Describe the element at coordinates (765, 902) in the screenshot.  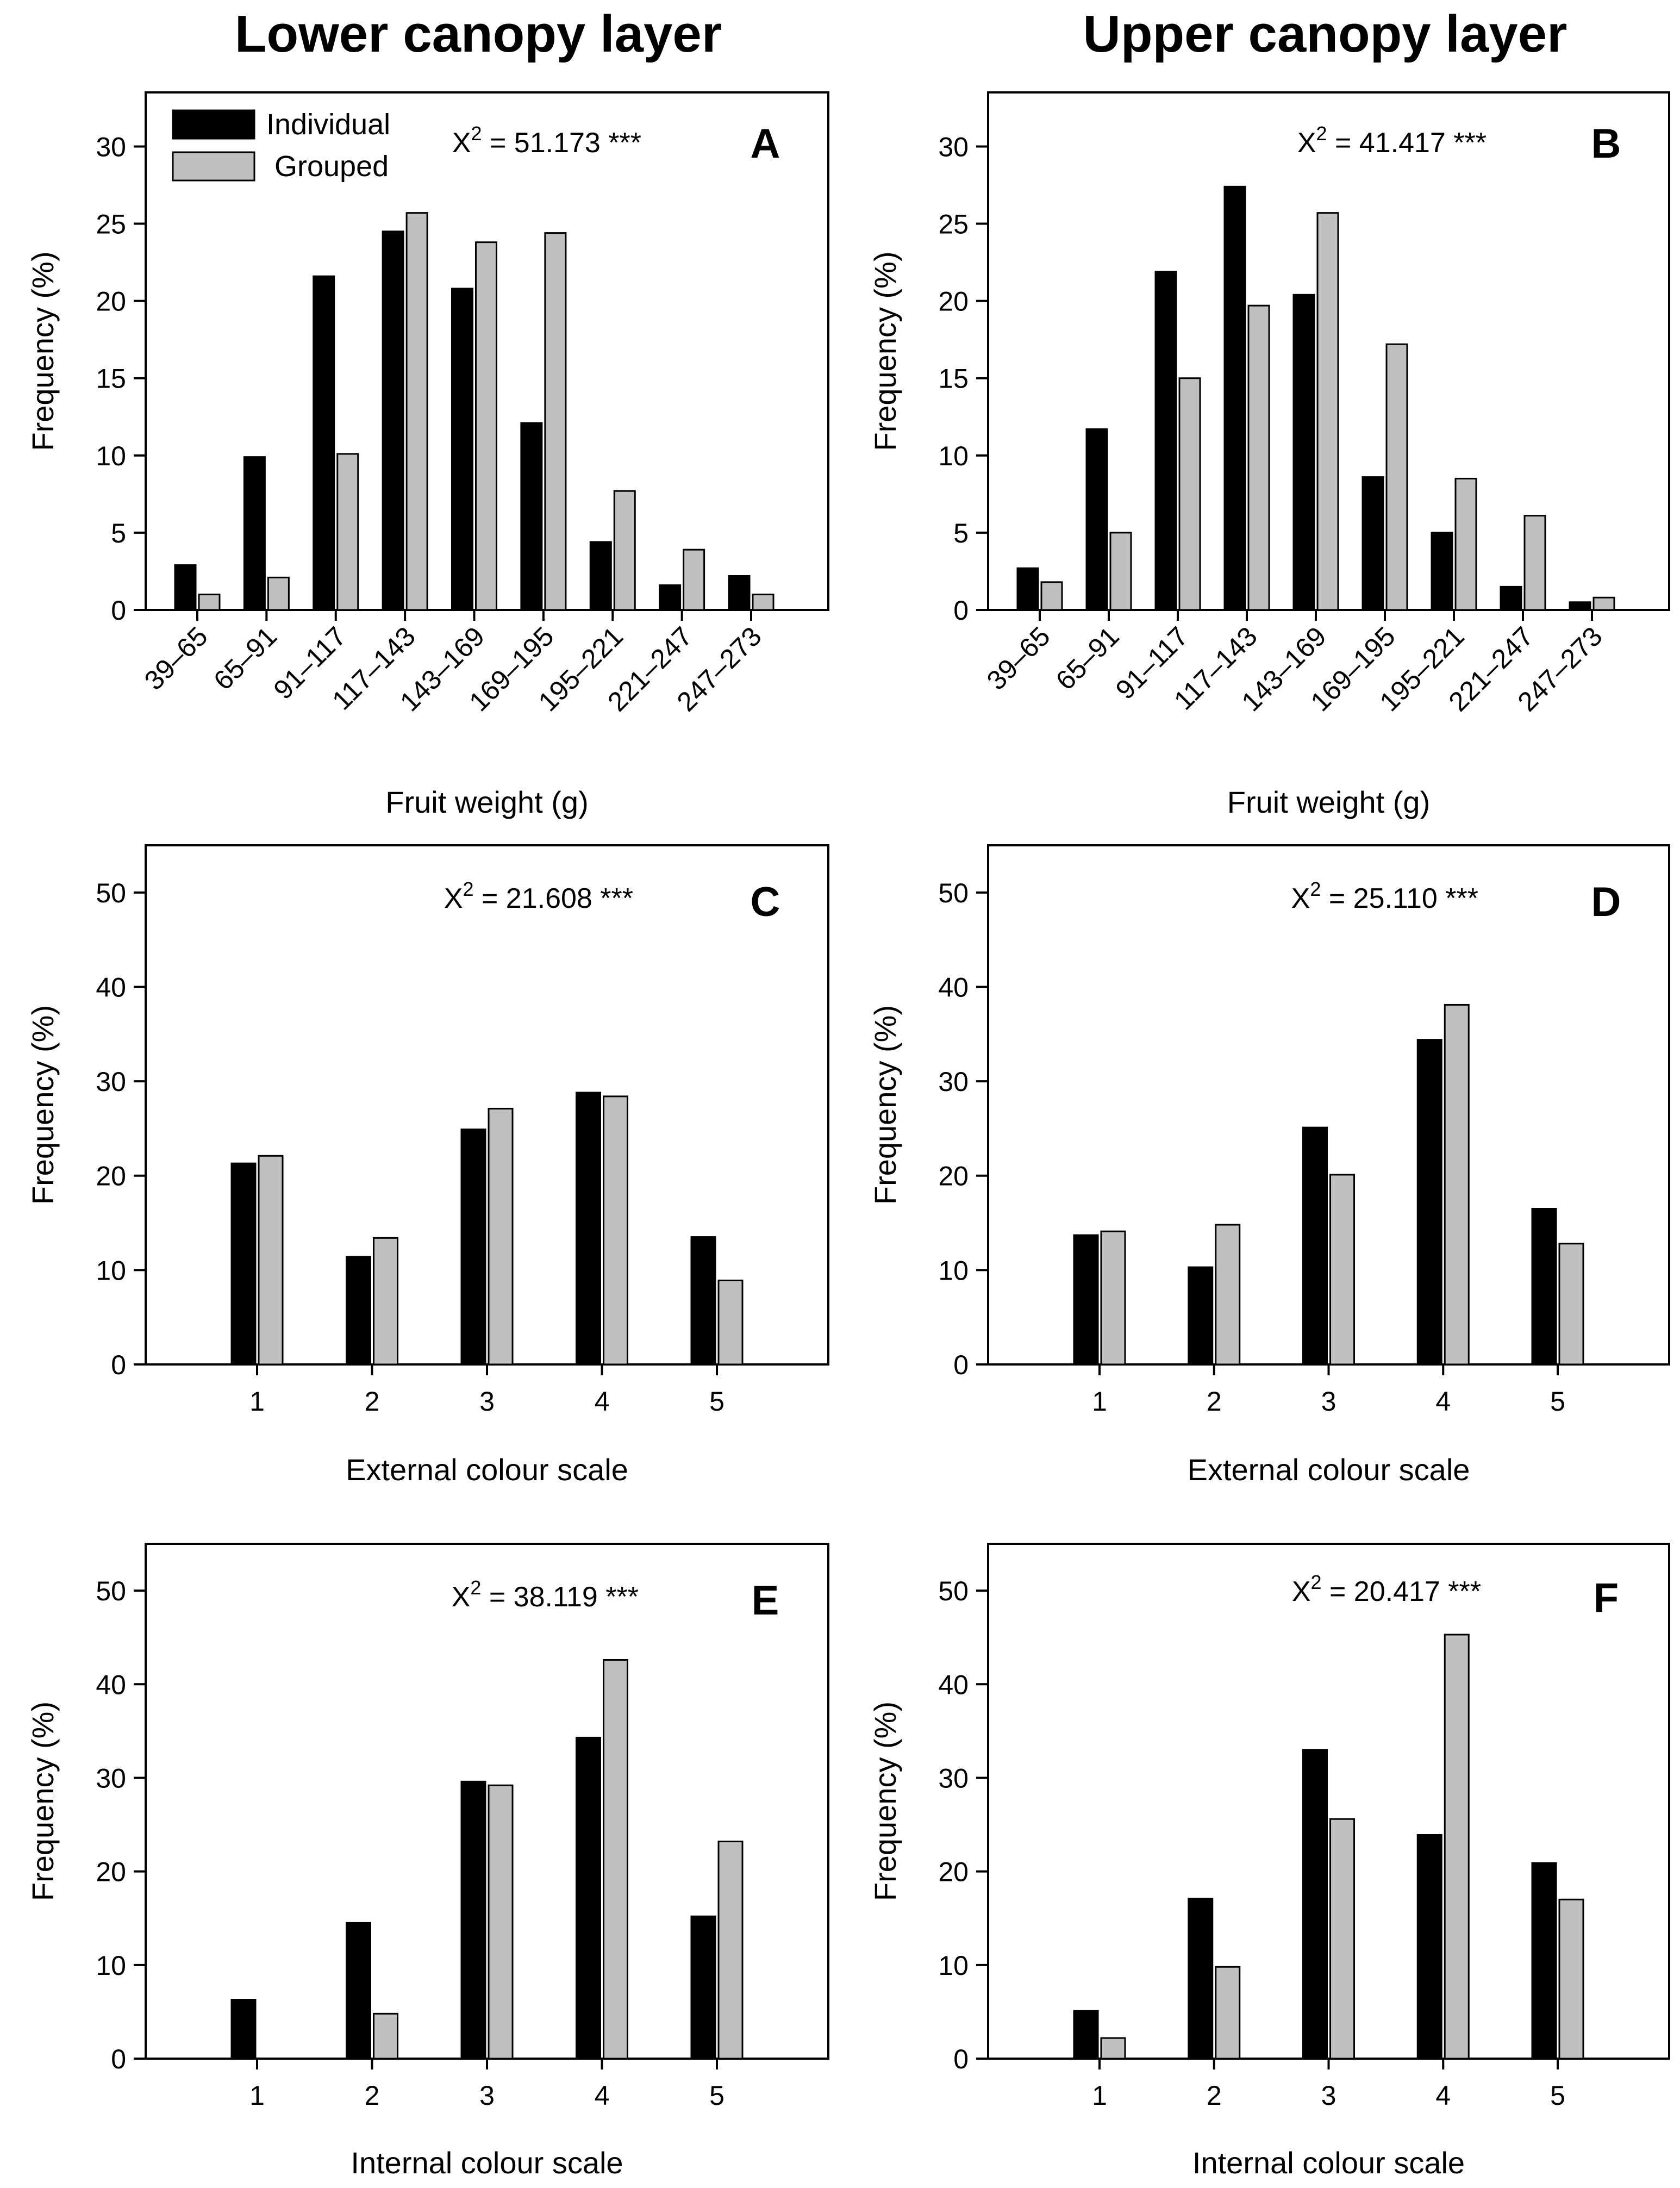
I see `panel-letter: C` at that location.